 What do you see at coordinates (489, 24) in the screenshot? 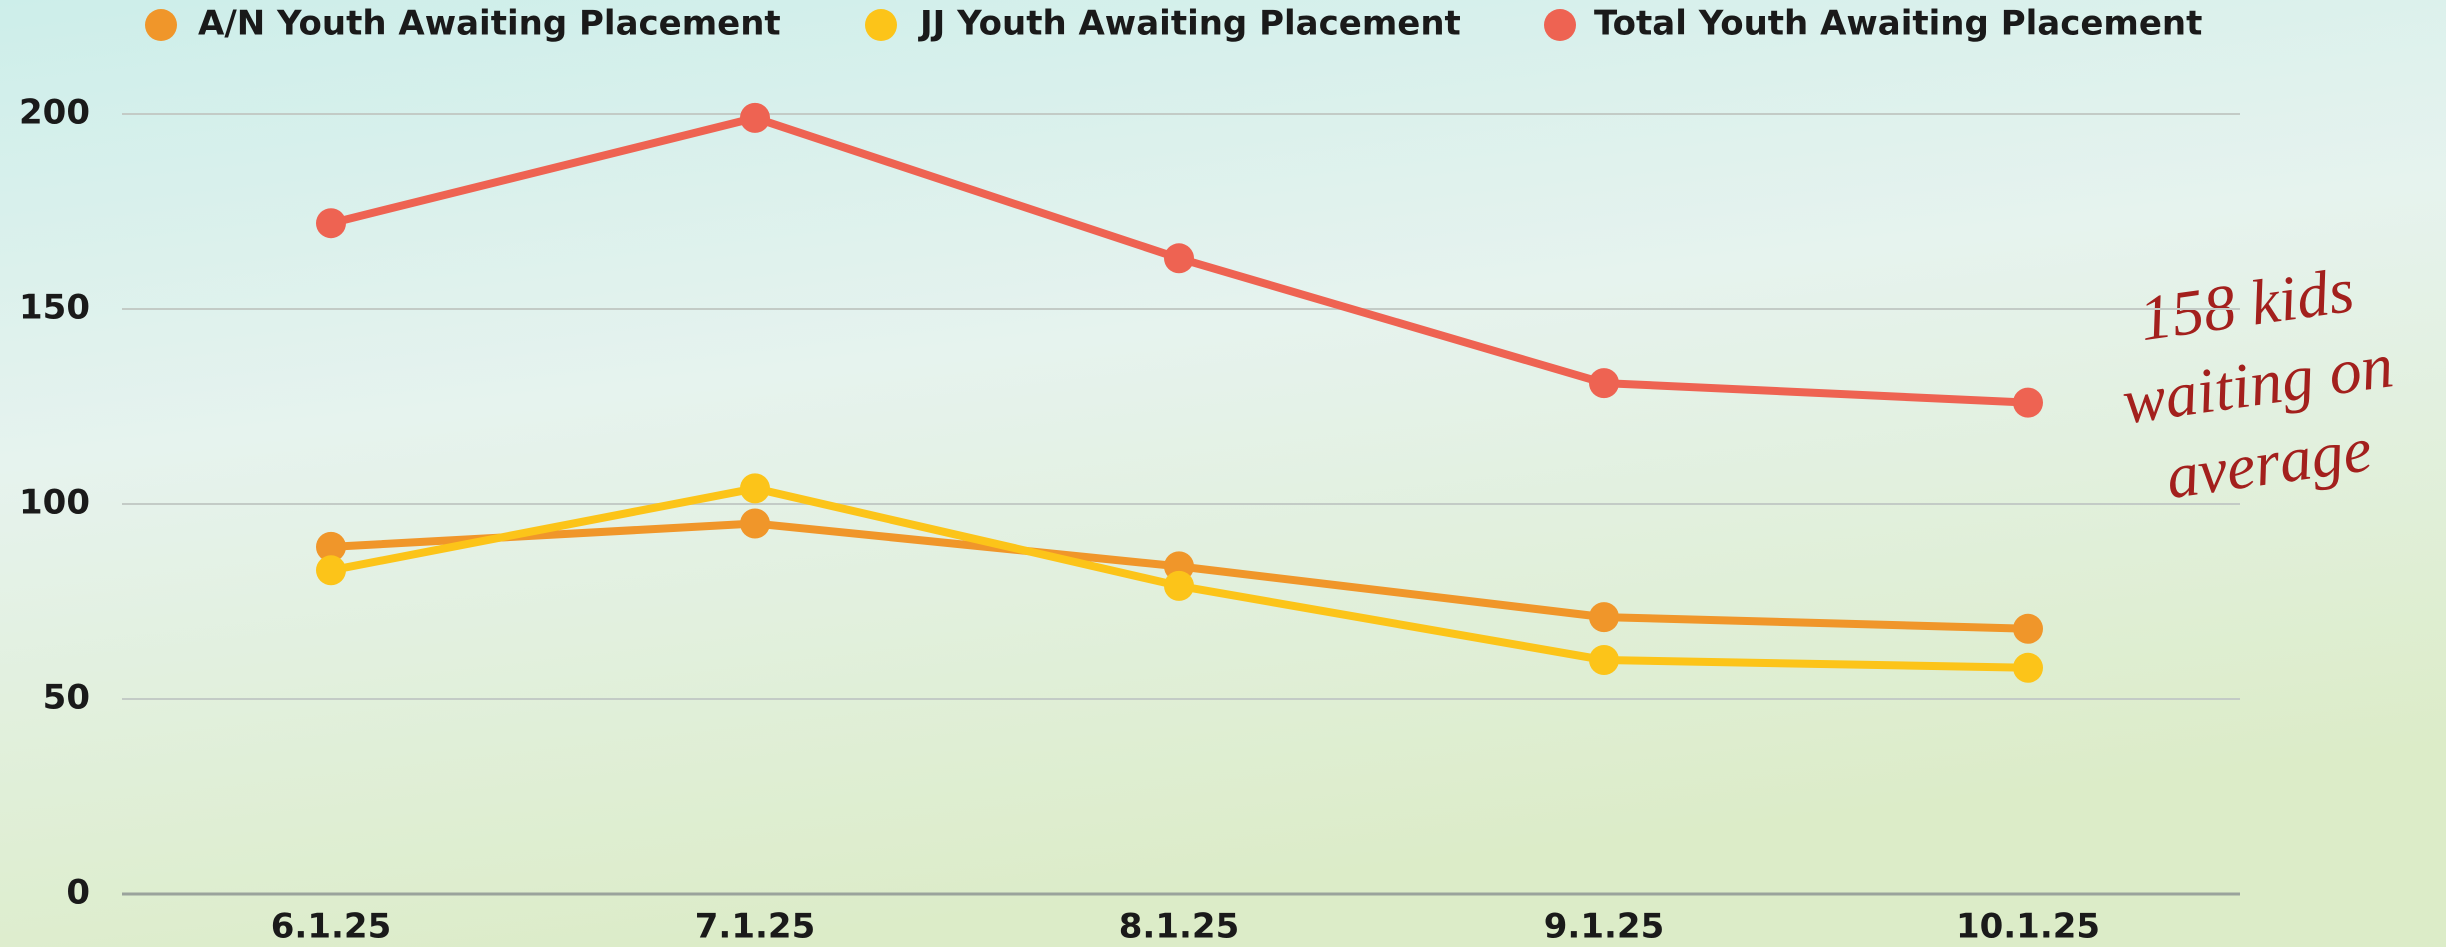
I see `legend-label: A/N Youth Awaiting Placement` at bounding box center [489, 24].